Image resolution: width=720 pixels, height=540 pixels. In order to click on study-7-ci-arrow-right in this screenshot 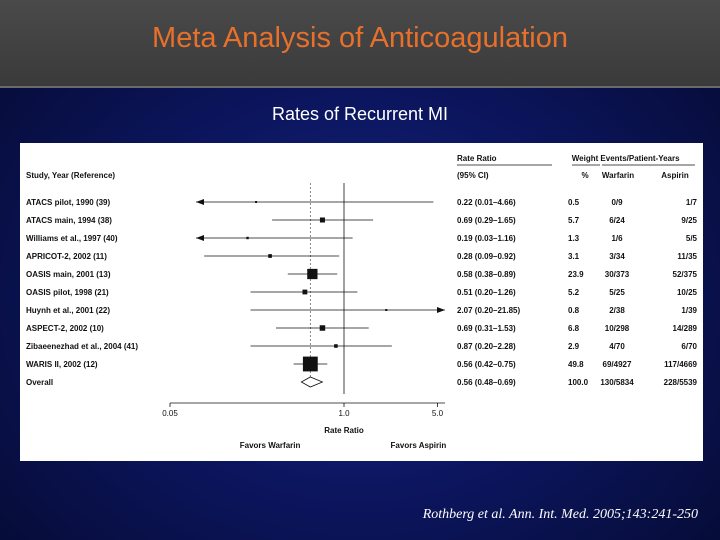, I will do `click(441, 310)`.